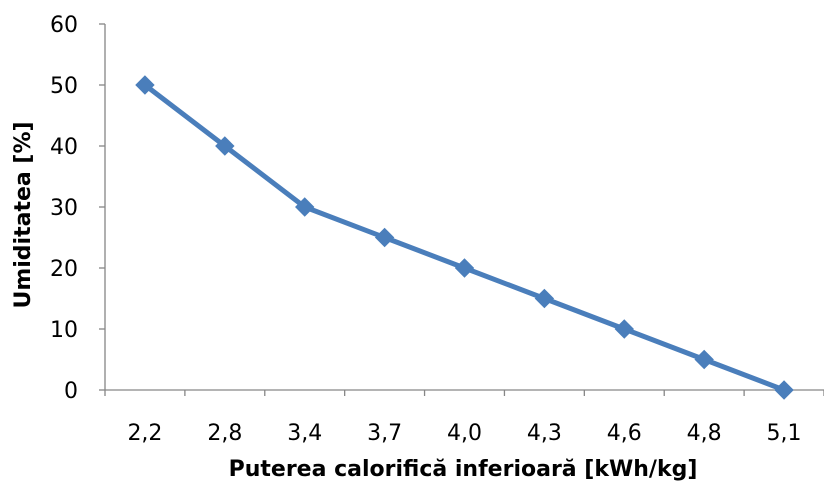 This screenshot has width=824, height=481. I want to click on x-tick-label: 3,4, so click(304, 433).